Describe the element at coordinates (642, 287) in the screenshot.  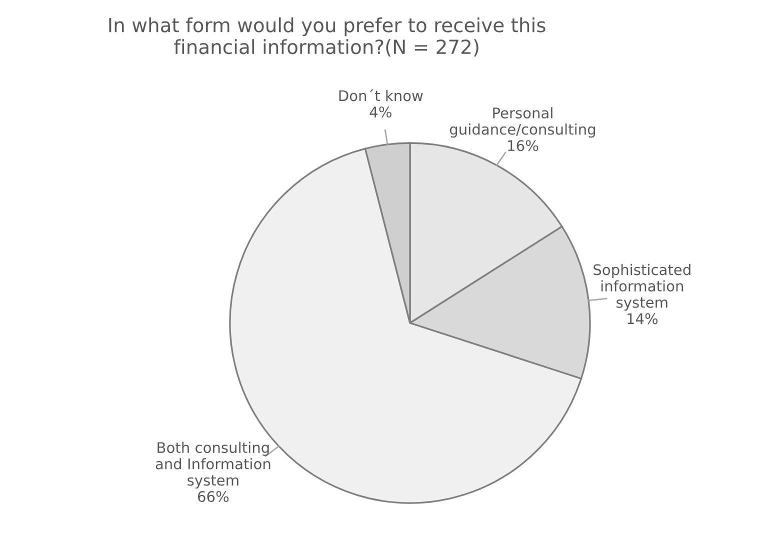
I see `slice-label: Sophisticated information system` at that location.